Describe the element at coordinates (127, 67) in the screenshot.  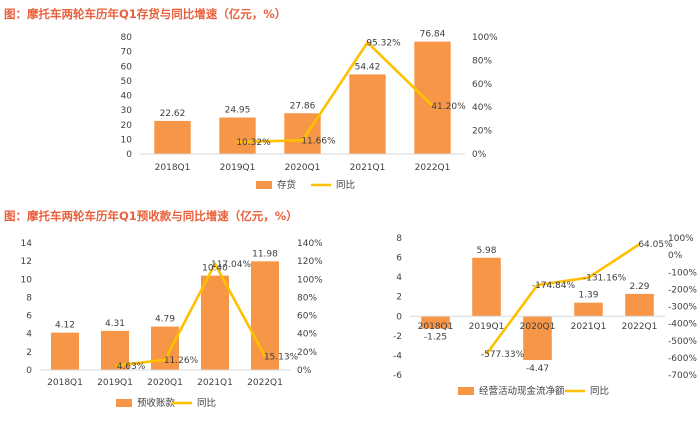
I see `chart1-y-tick-label: 60` at that location.